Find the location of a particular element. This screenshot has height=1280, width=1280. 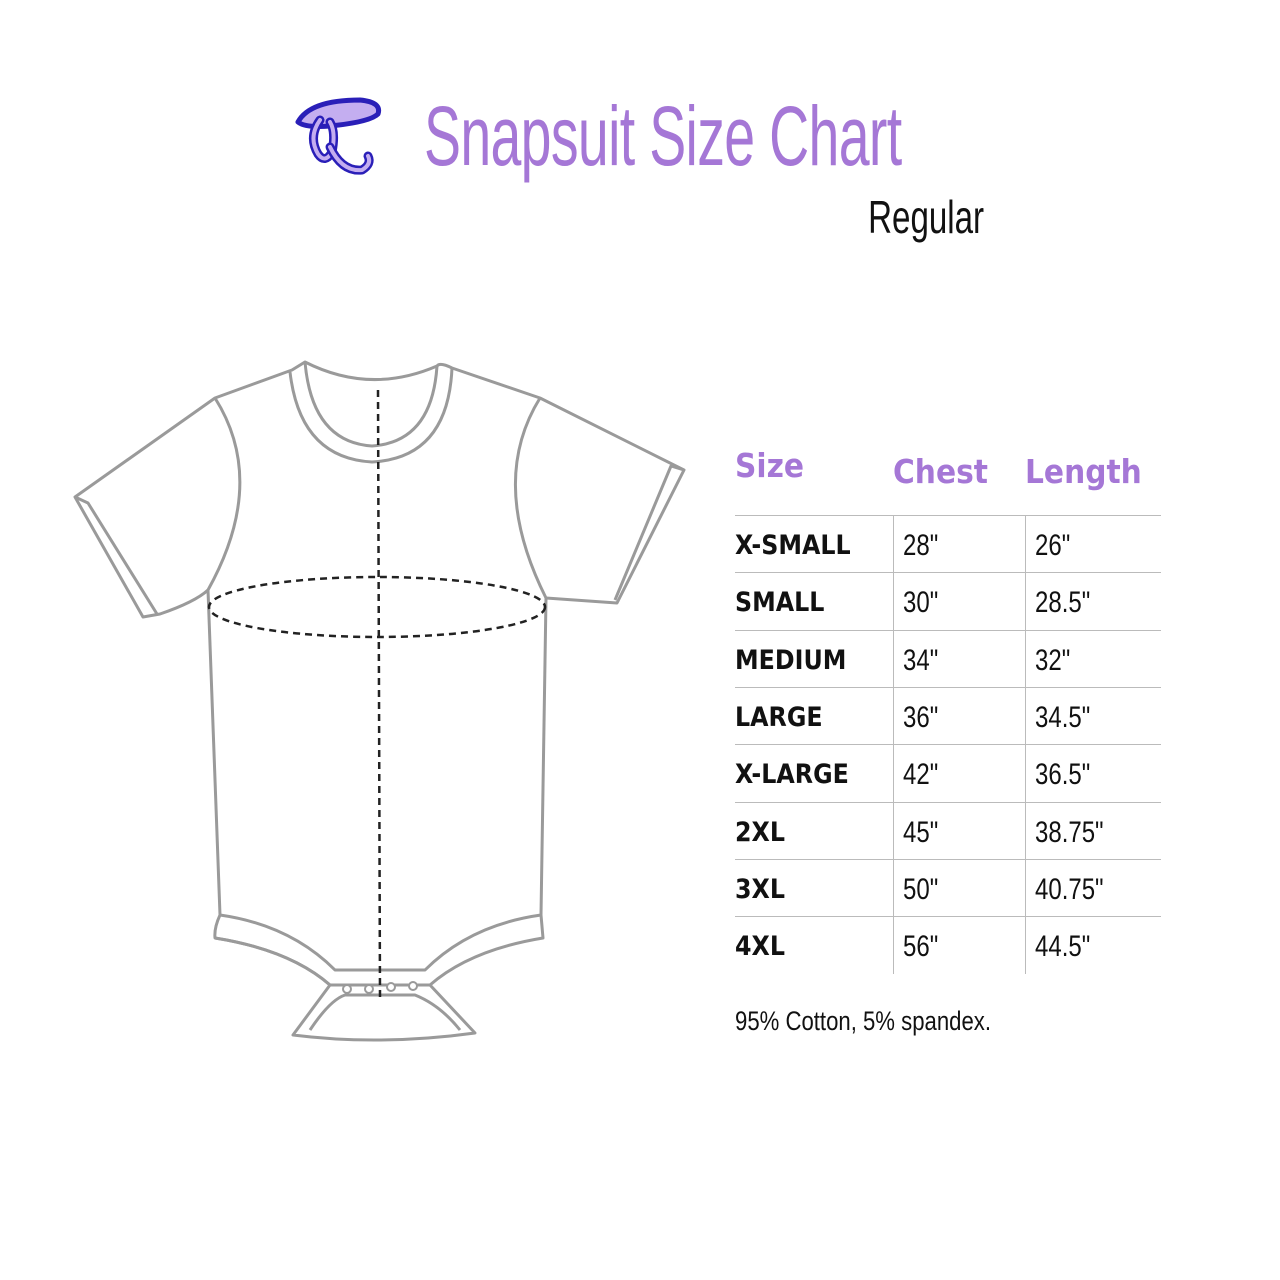

page-subtitle: Regular is located at coordinates (926, 217).